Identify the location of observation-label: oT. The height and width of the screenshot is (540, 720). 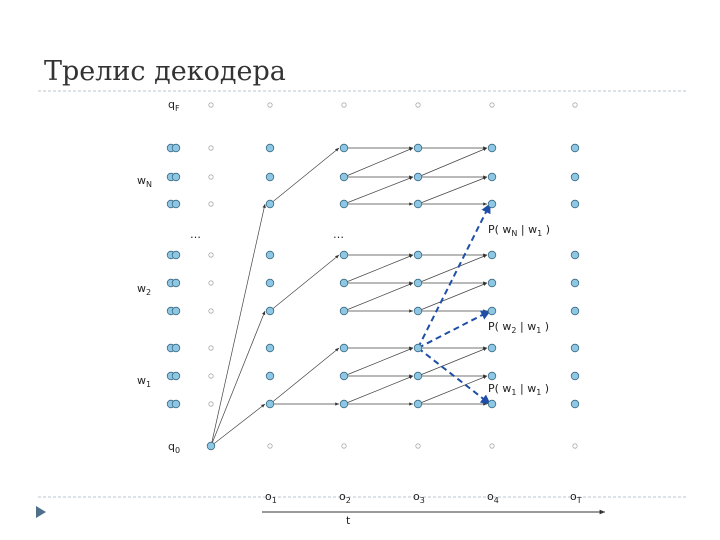
(576, 497).